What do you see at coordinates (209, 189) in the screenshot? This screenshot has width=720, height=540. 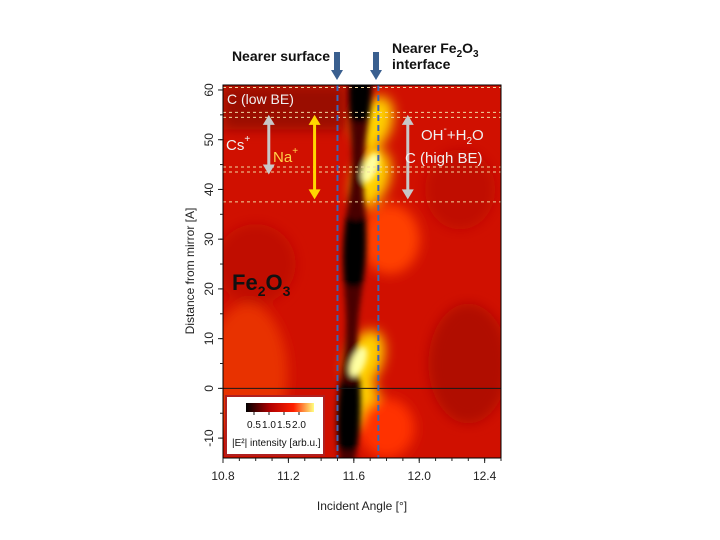 I see `y-tick-label: 40` at bounding box center [209, 189].